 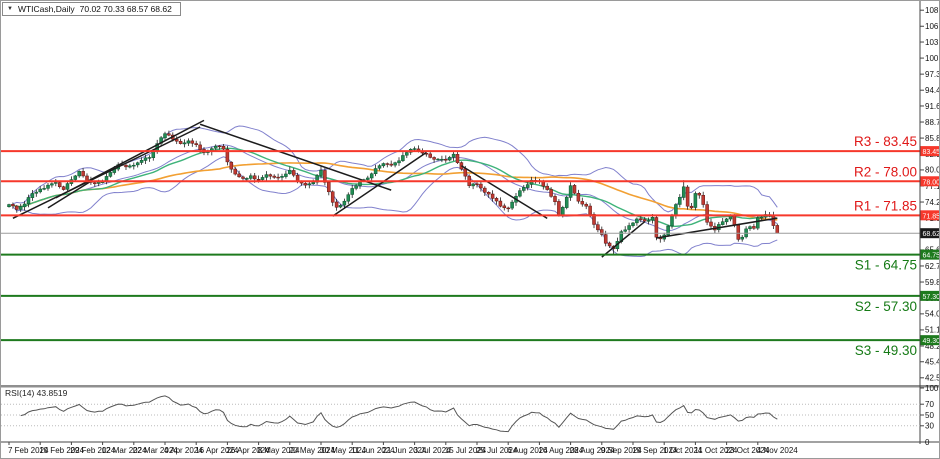 I want to click on price-tick-label: 88.70, so click(x=932, y=122).